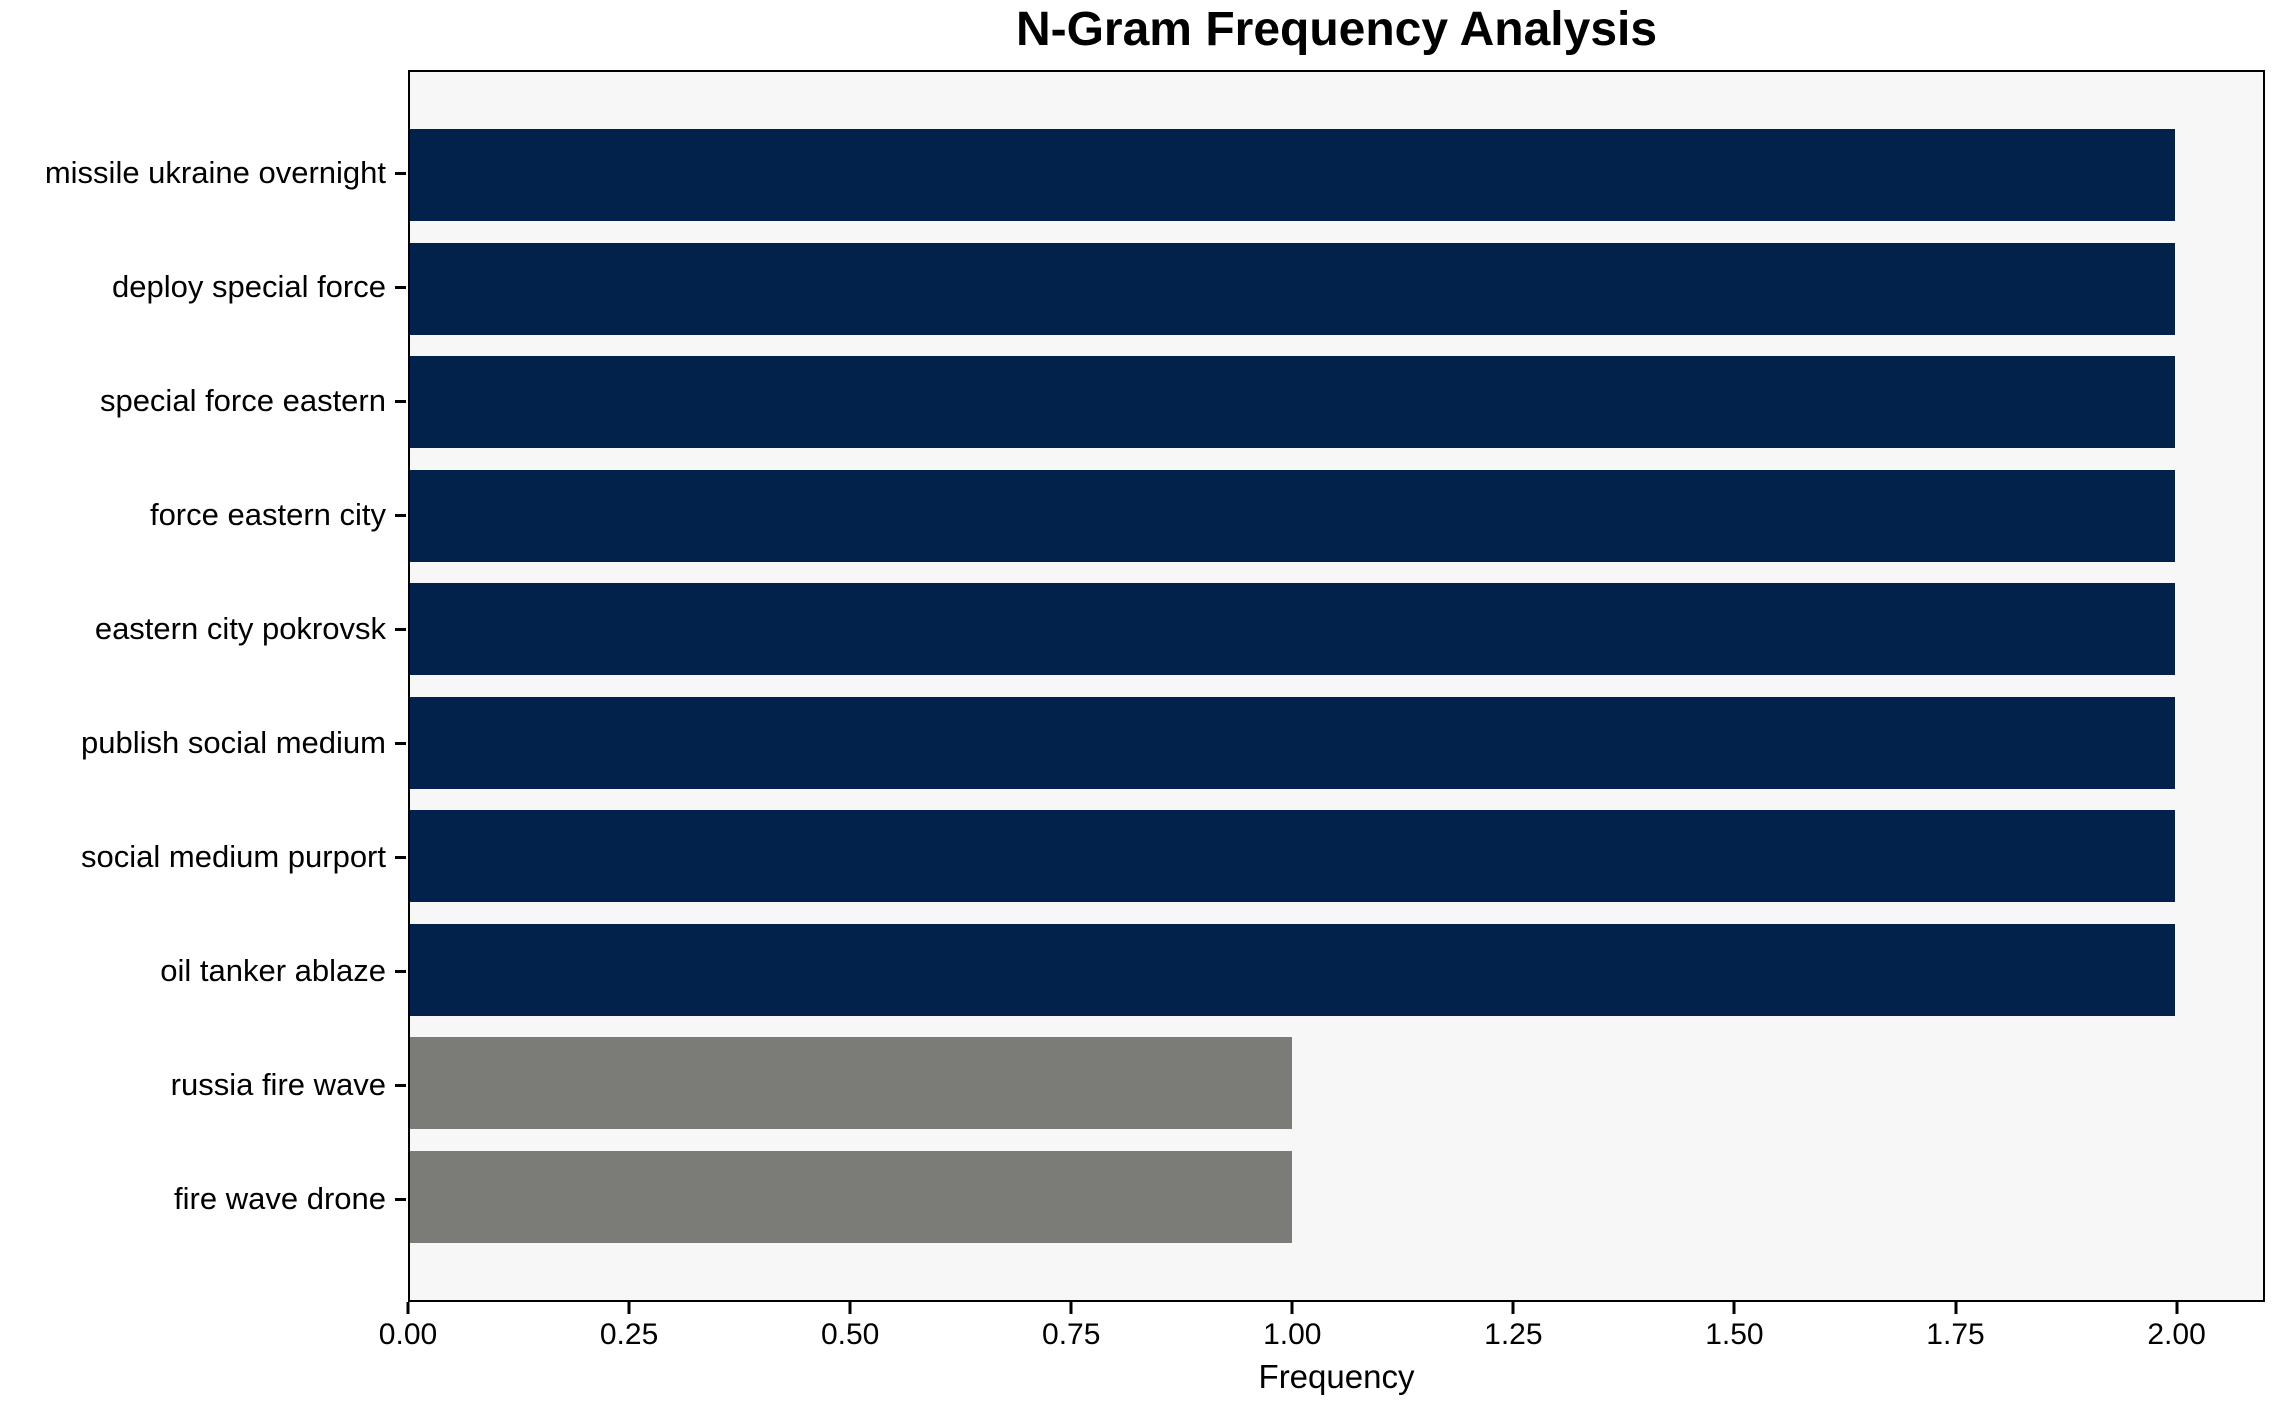  What do you see at coordinates (242, 400) in the screenshot?
I see `y-tick-label: special force eastern` at bounding box center [242, 400].